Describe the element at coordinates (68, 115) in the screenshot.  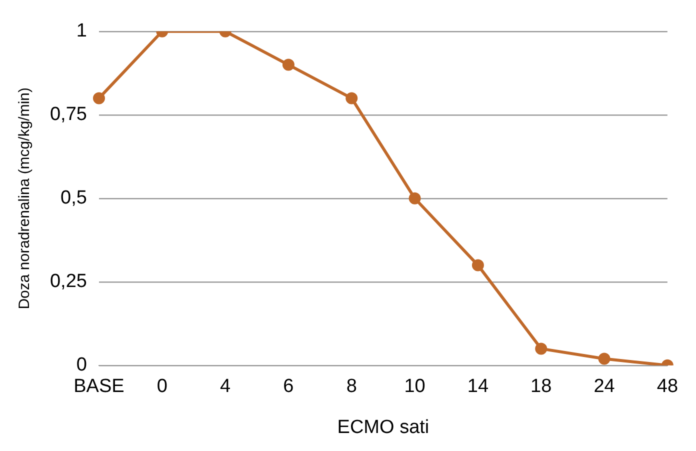
I see `y-tick-label: 0,75` at that location.